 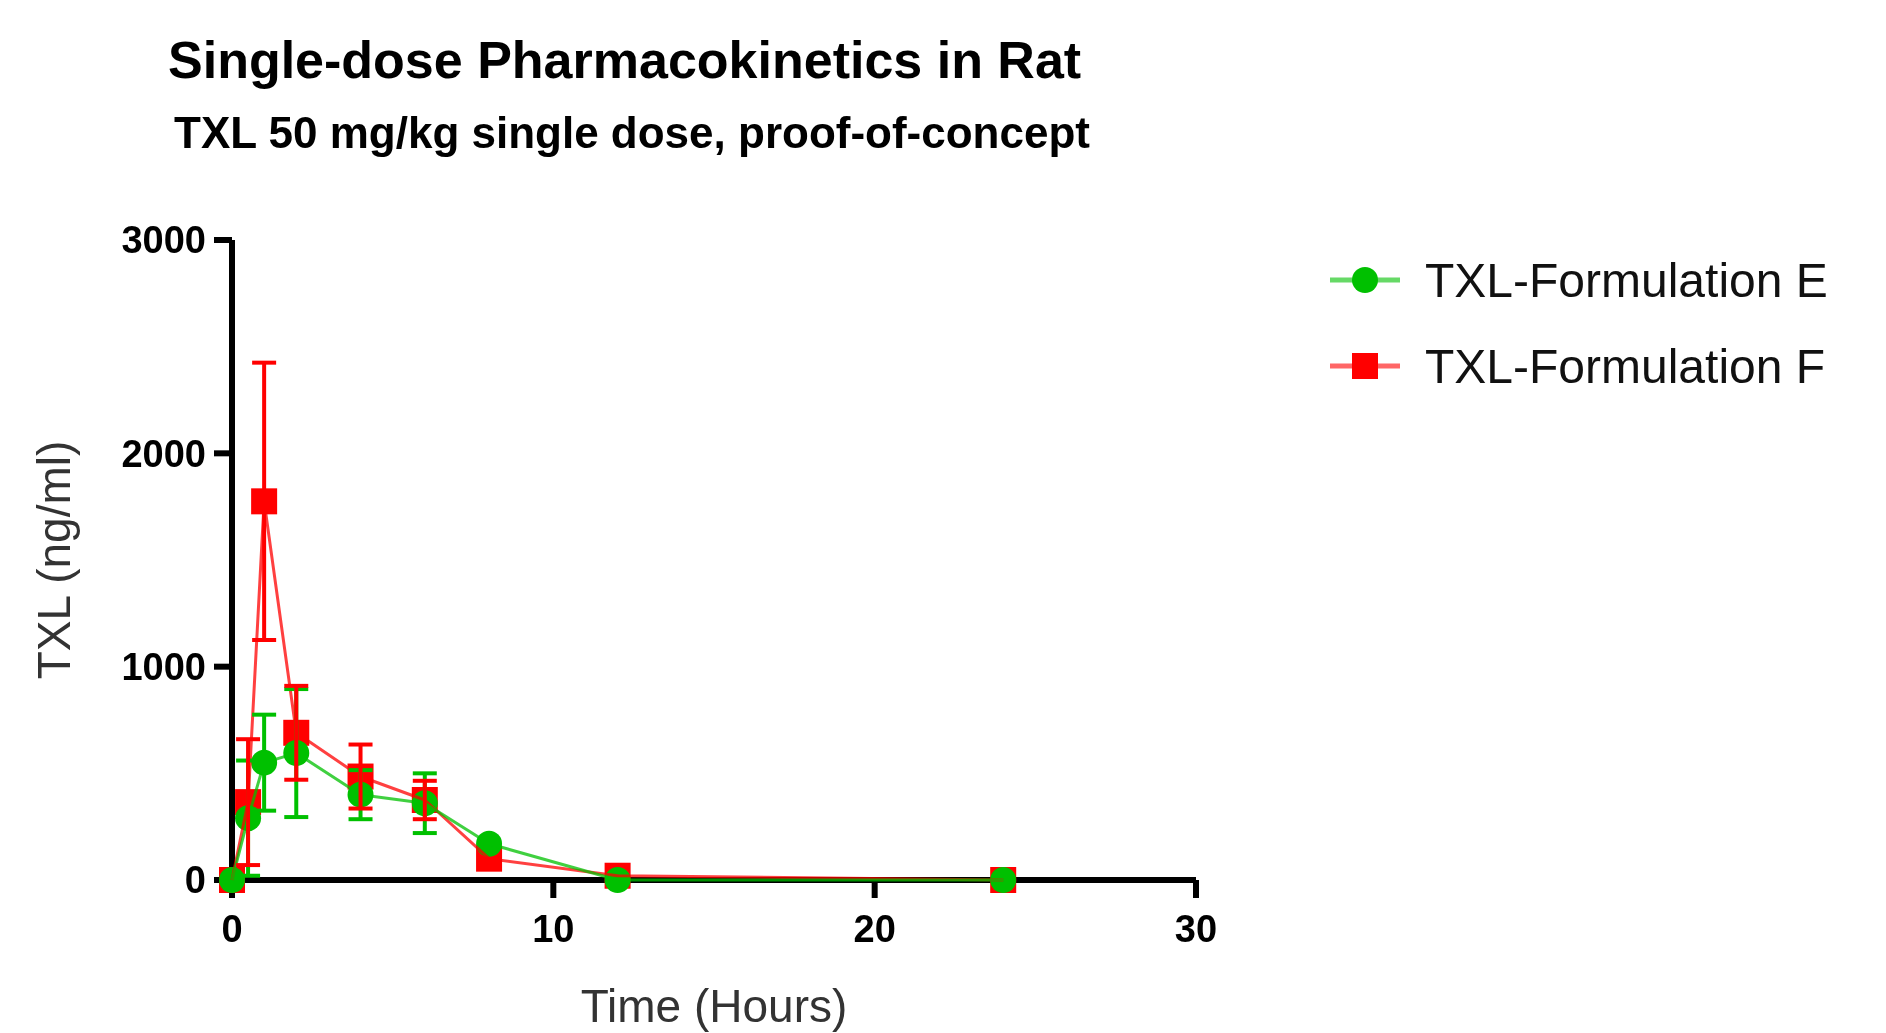 What do you see at coordinates (625, 60) in the screenshot?
I see `chart-title: Single-dose Pharmacokinetics in Rat` at bounding box center [625, 60].